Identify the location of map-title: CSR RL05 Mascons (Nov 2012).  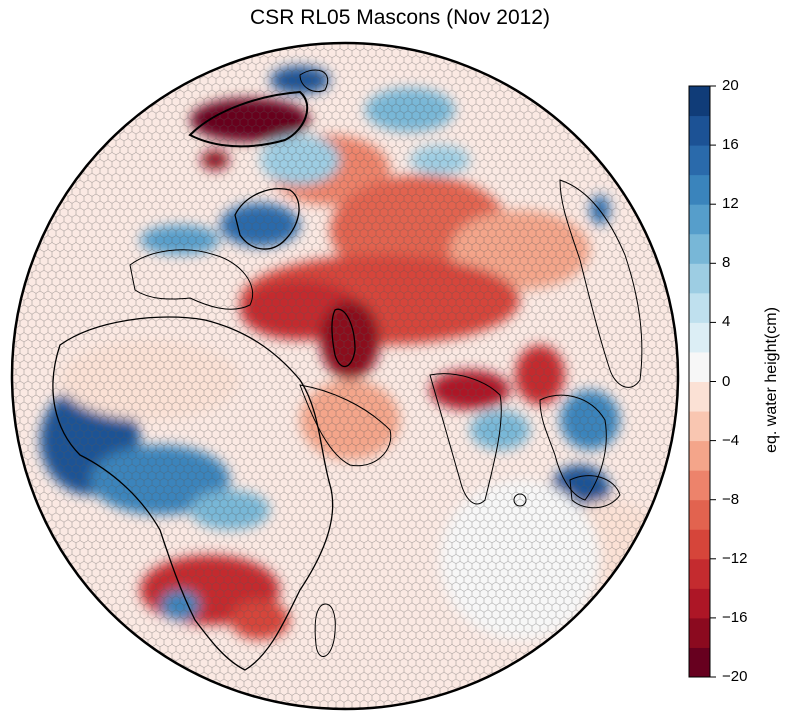
(400, 17).